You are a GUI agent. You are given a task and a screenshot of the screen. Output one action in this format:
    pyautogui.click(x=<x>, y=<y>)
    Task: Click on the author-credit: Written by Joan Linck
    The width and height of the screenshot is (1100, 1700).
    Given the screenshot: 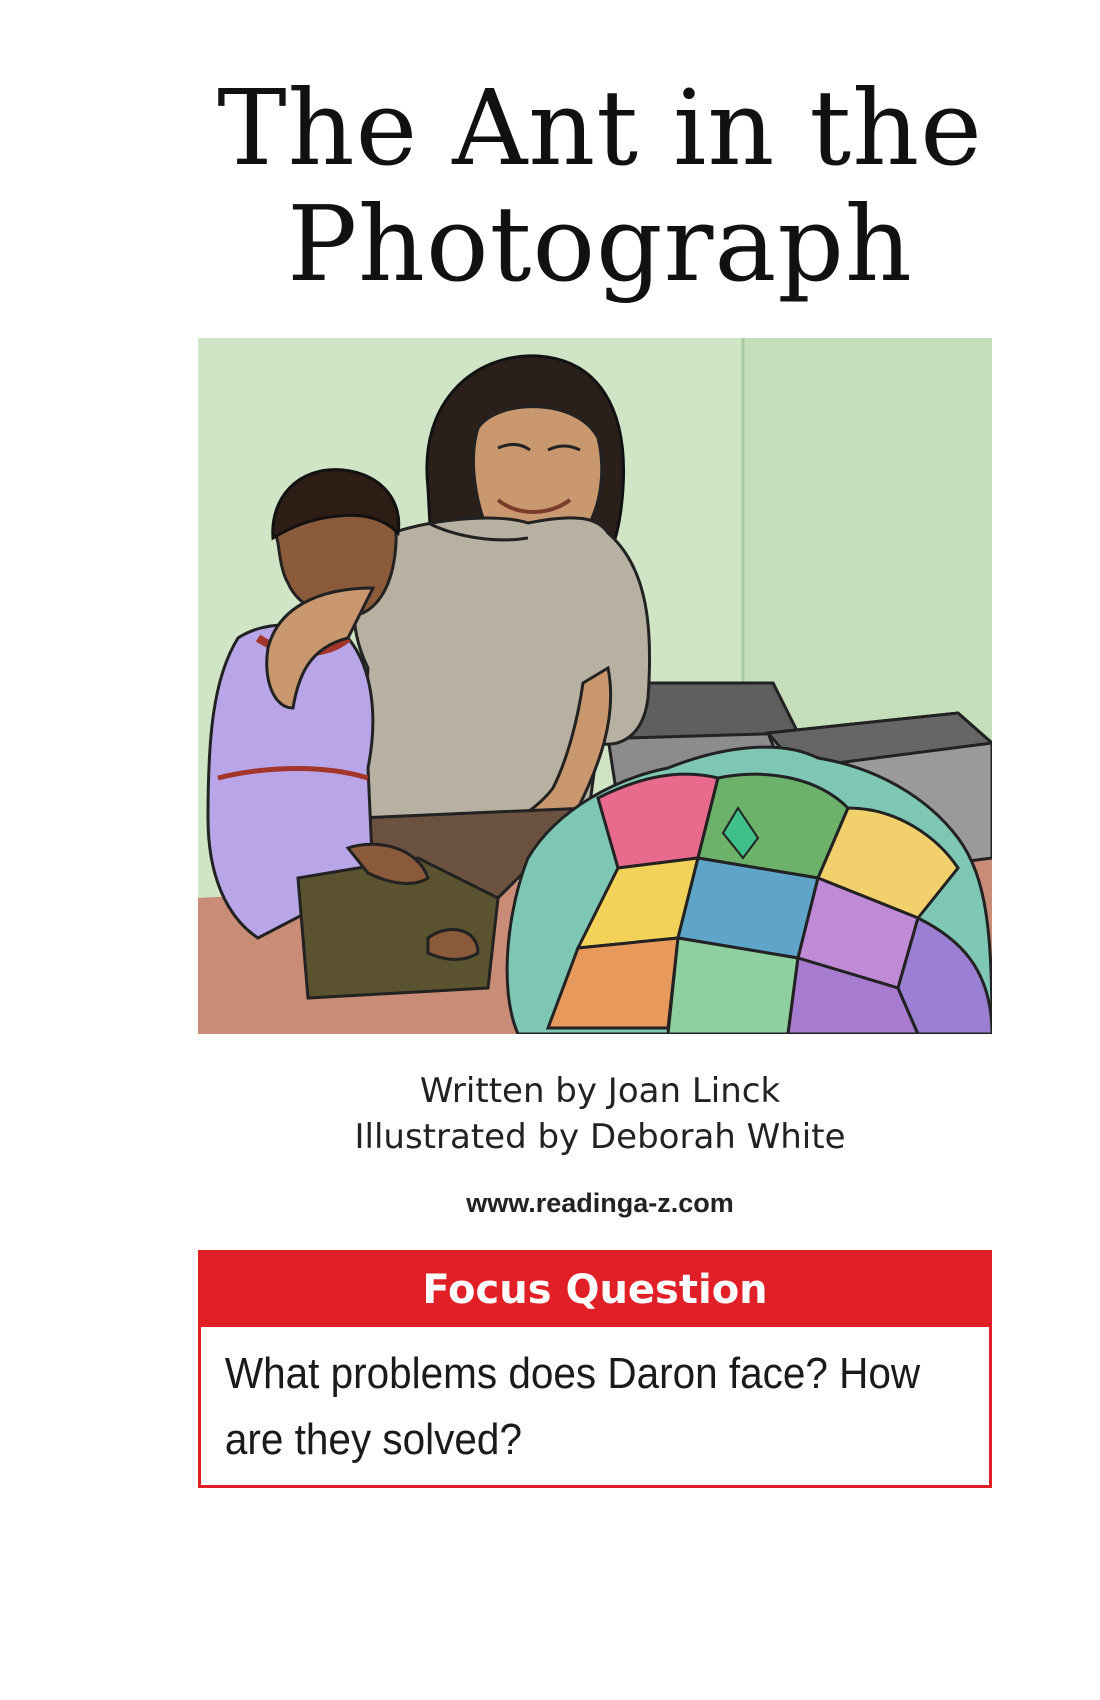 What is the action you would take?
    pyautogui.click(x=600, y=1091)
    